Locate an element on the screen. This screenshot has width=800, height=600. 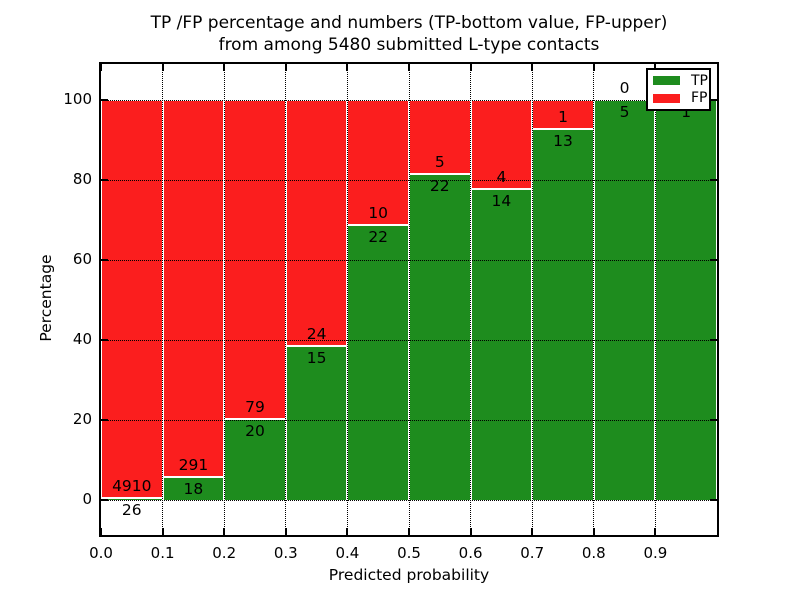
x-tick-label: 0.2 is located at coordinates (224, 553).